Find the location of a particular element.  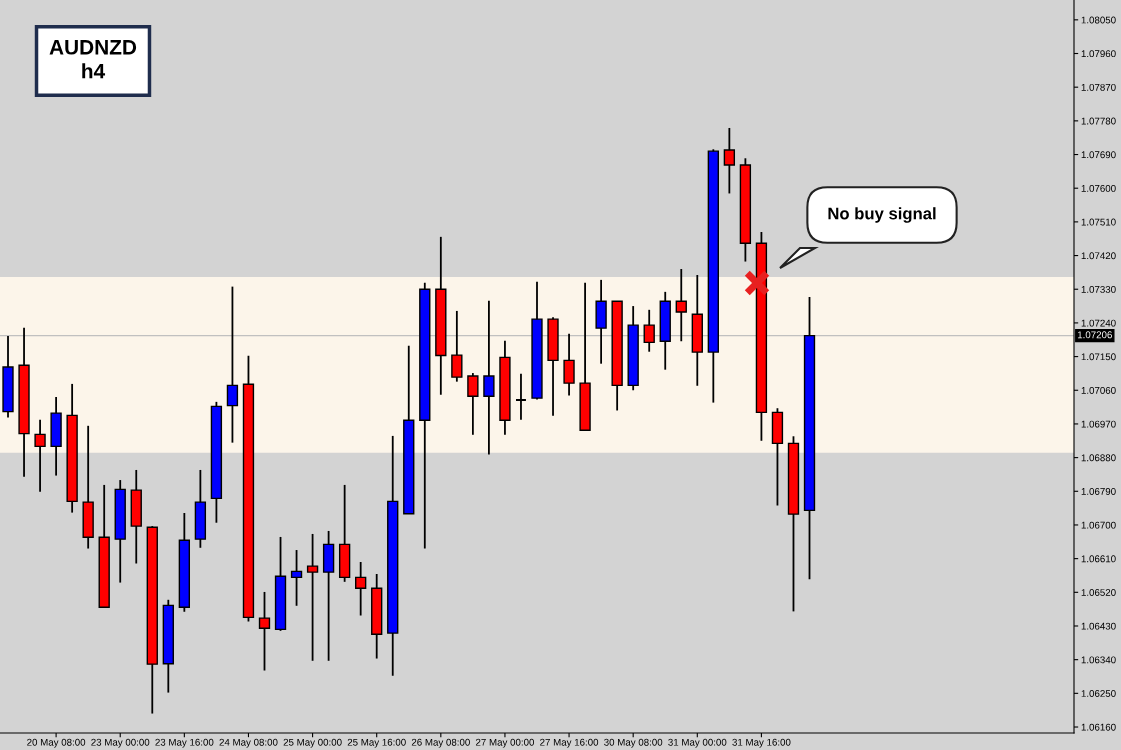

ref-line-label: 1.07206 is located at coordinates (1094, 335).